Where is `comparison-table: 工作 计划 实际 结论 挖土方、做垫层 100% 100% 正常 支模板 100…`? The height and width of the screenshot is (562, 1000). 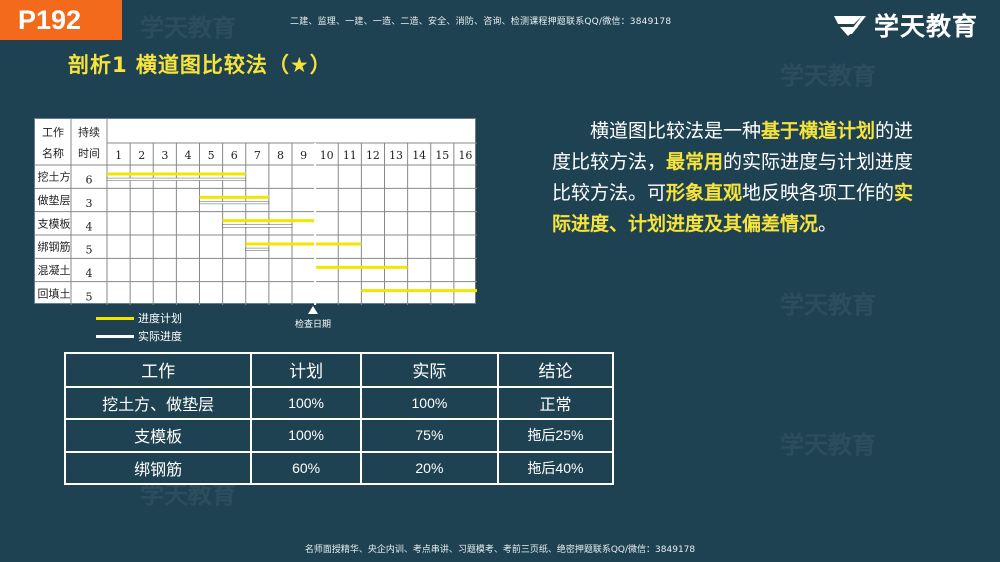
comparison-table: 工作 计划 实际 结论 挖土方、做垫层 100% 100% 正常 支模板 100… is located at coordinates (339, 419).